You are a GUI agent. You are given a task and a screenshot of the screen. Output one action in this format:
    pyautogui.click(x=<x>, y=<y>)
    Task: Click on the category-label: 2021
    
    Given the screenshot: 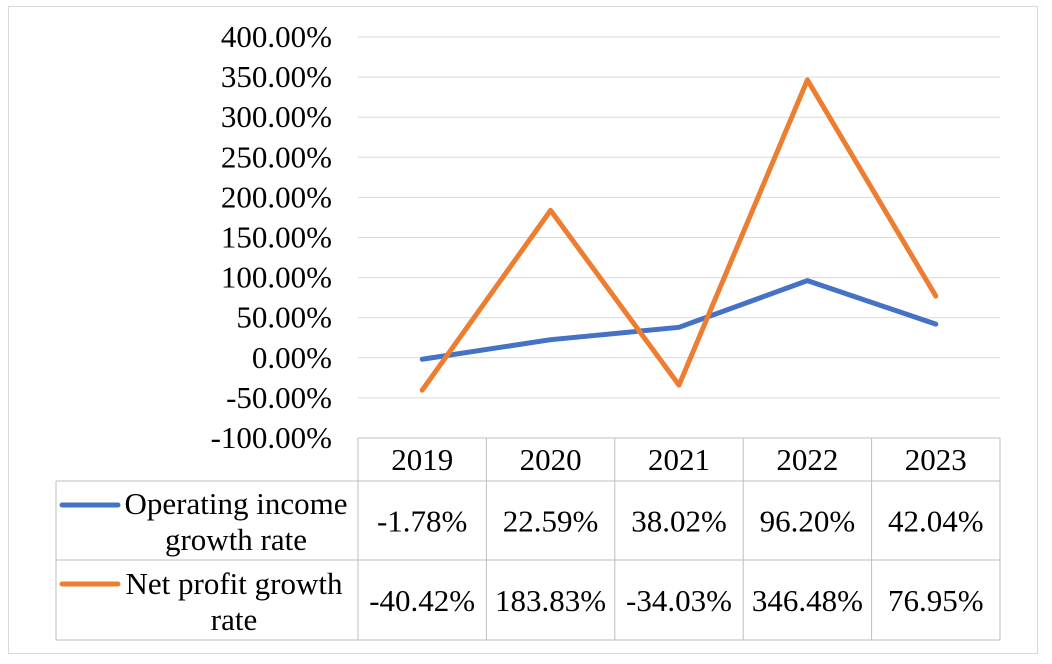 What is the action you would take?
    pyautogui.click(x=679, y=459)
    